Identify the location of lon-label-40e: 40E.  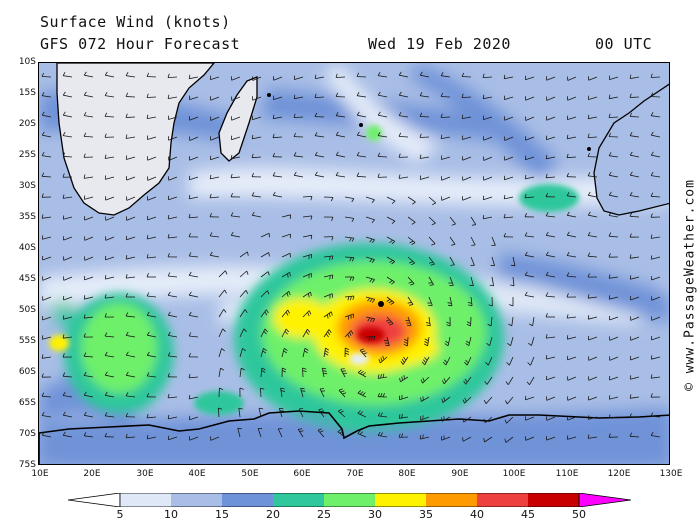
(197, 474).